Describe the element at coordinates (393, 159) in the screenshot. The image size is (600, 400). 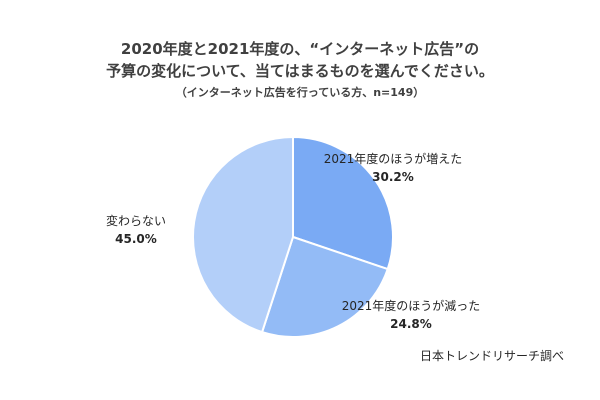
I see `slice-name-increased: 2021年度のほうが増えた` at that location.